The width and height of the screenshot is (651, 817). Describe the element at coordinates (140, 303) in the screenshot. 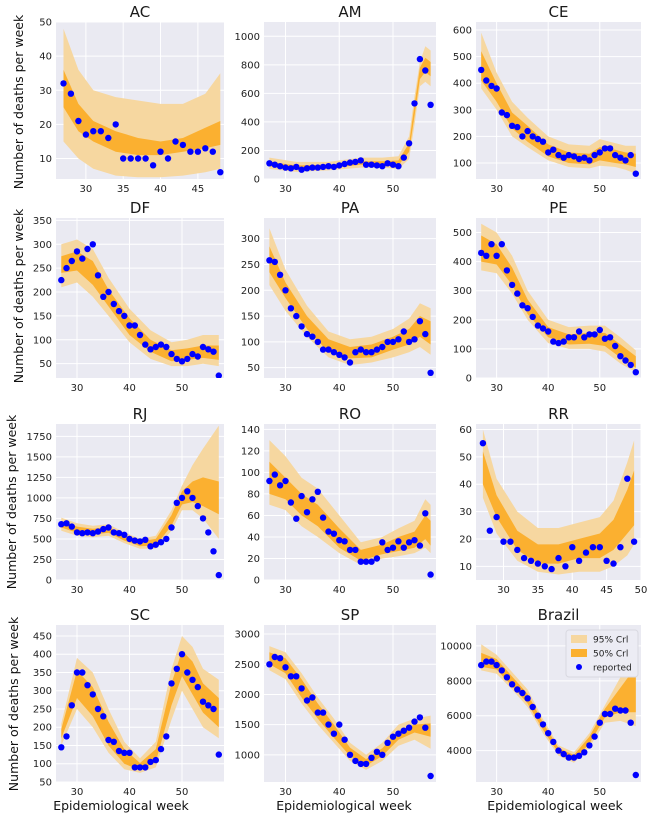

I see `band-95-crl` at that location.